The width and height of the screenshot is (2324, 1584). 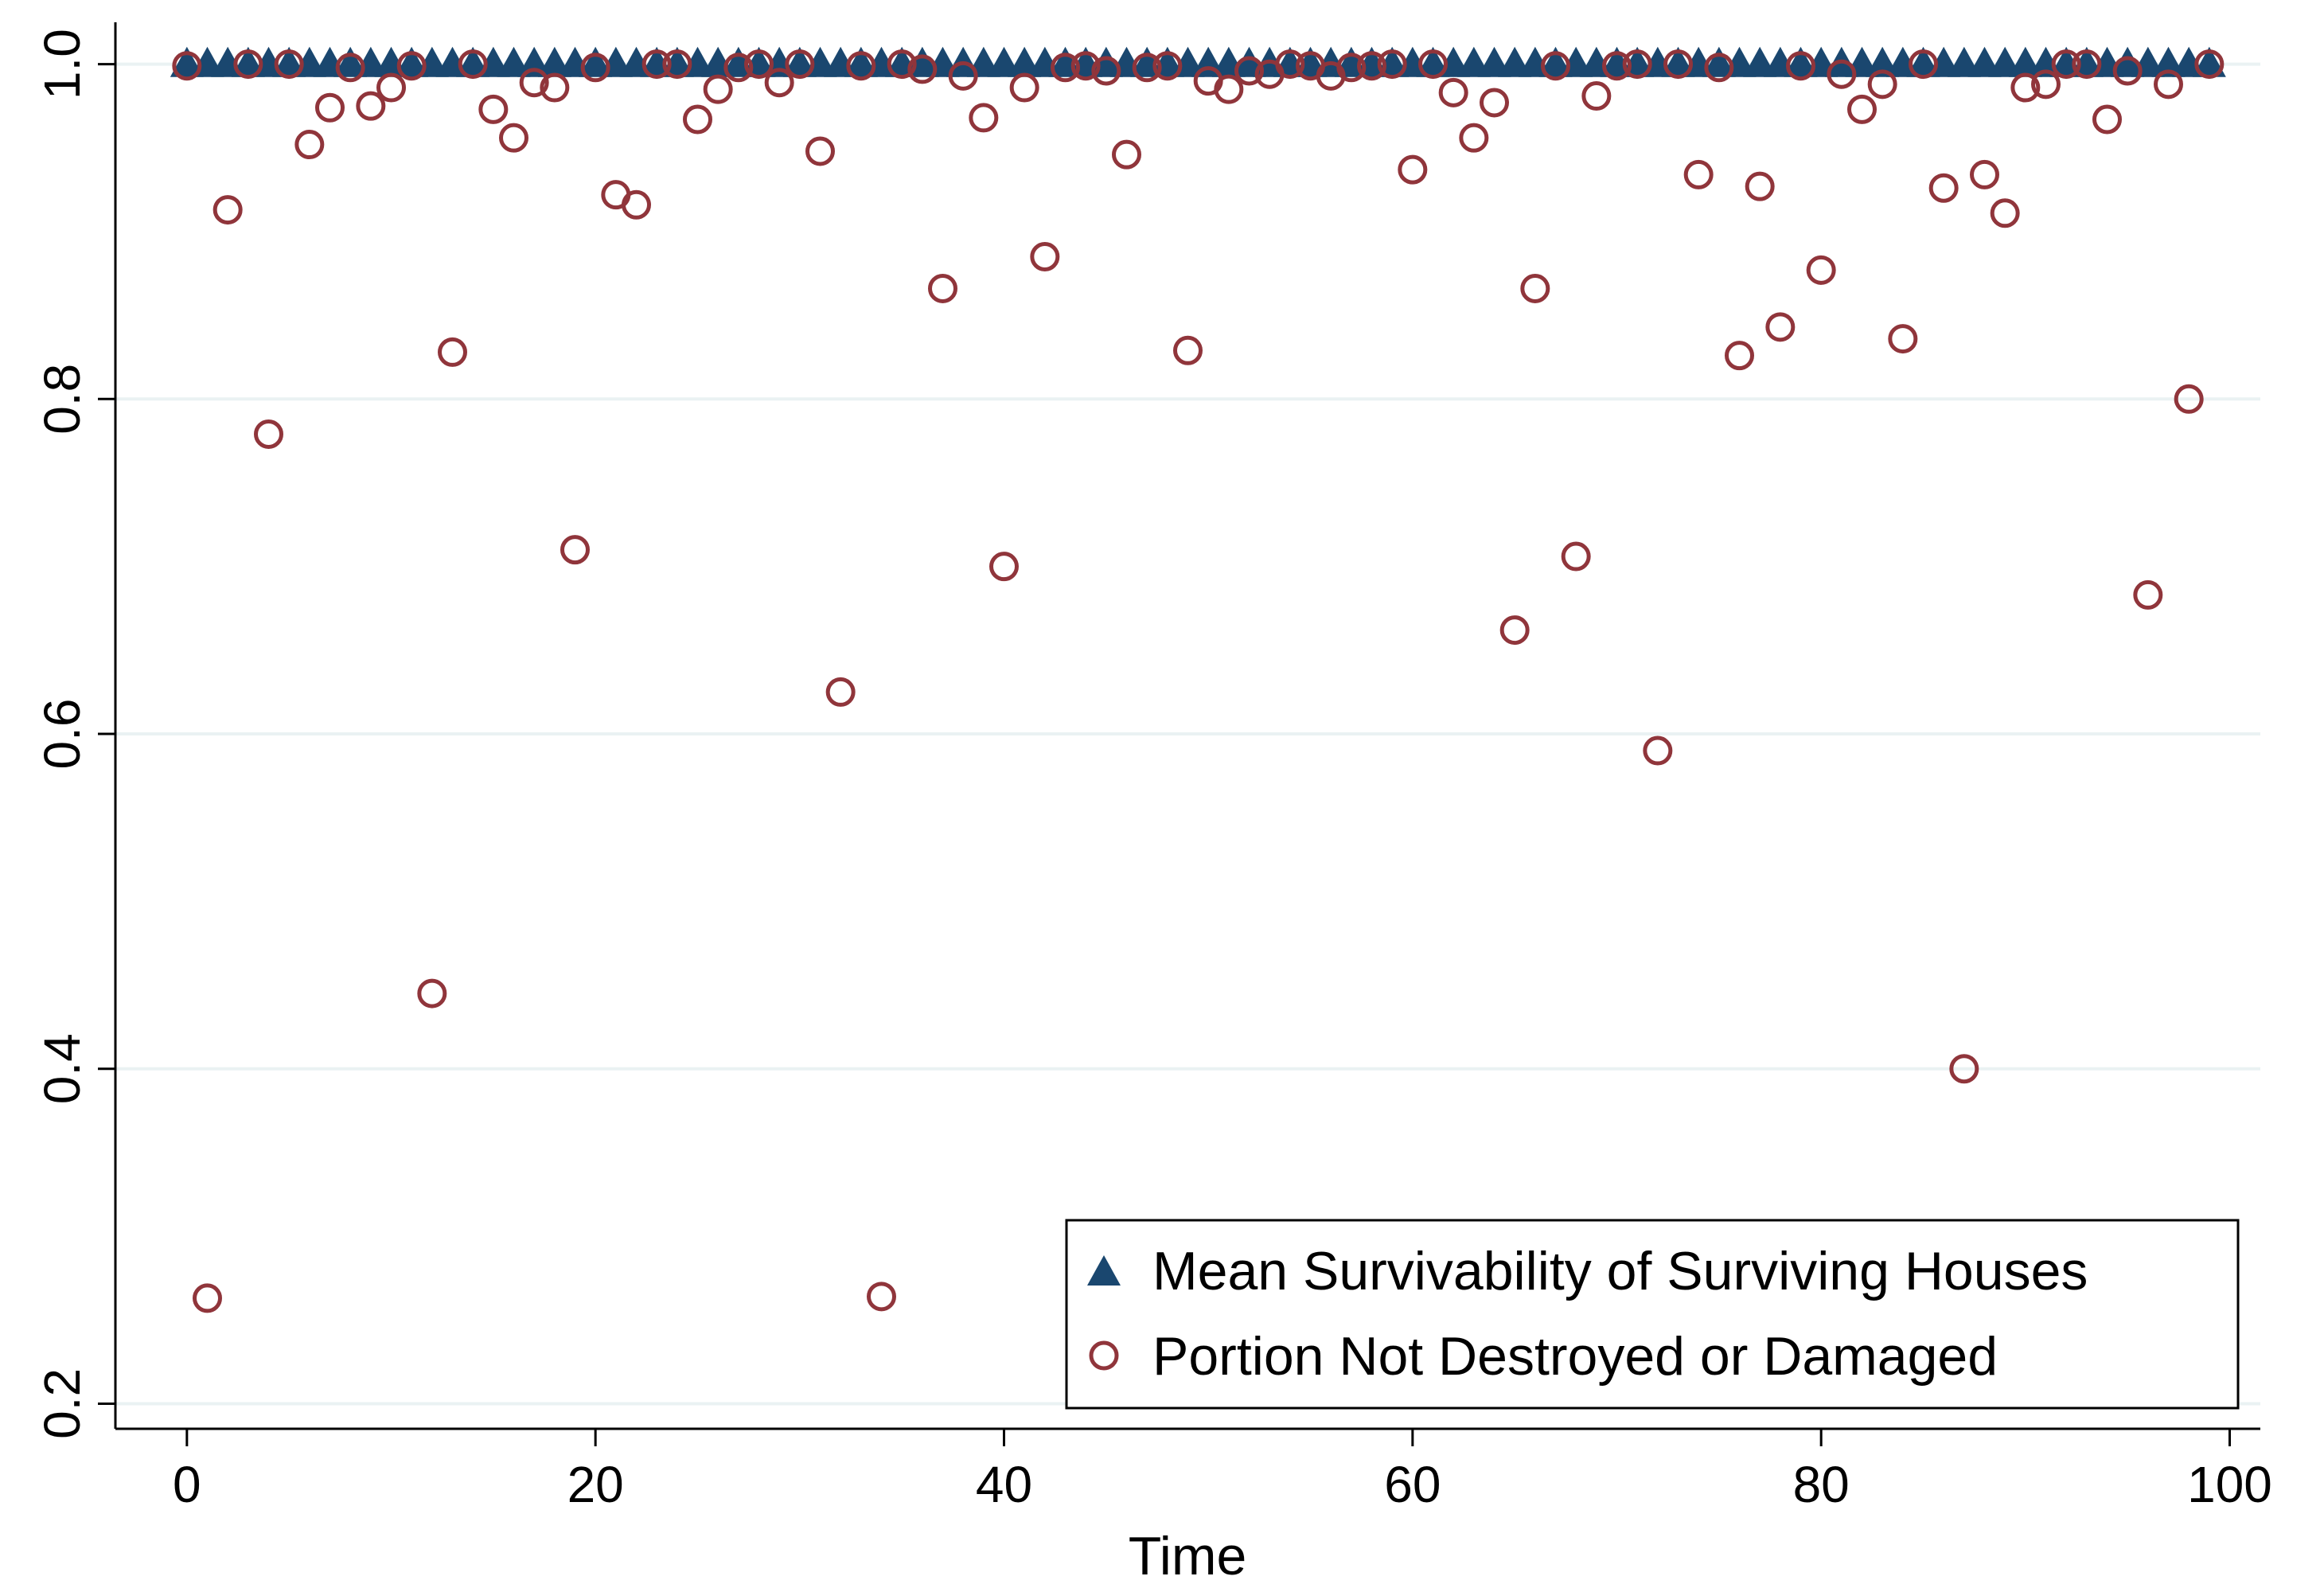 What do you see at coordinates (62, 1068) in the screenshot?
I see `y-tick-label: 0.4` at bounding box center [62, 1068].